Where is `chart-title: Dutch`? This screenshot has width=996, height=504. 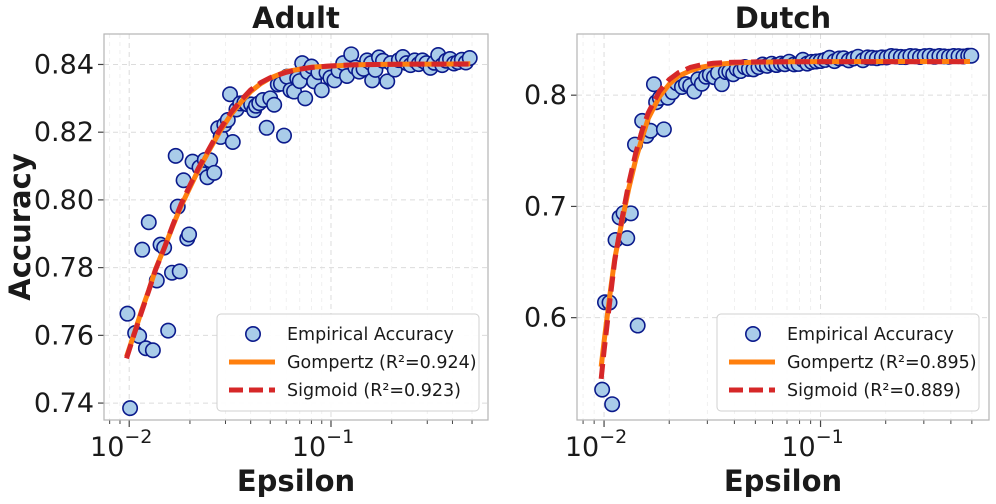 chart-title: Dutch is located at coordinates (783, 18).